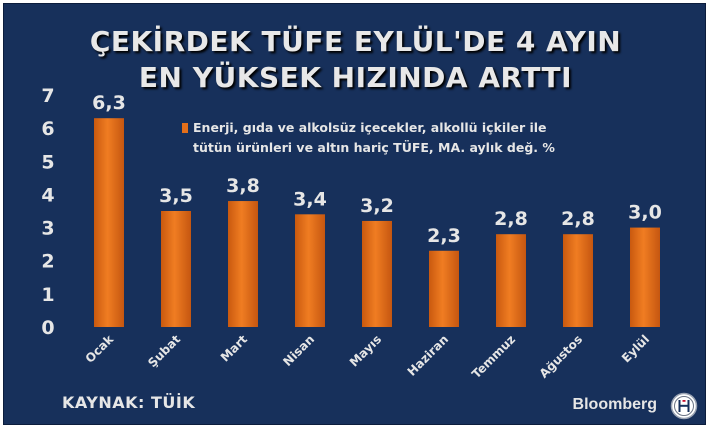 This screenshot has height=430, width=711. What do you see at coordinates (185, 128) in the screenshot?
I see `legend-swatch` at bounding box center [185, 128].